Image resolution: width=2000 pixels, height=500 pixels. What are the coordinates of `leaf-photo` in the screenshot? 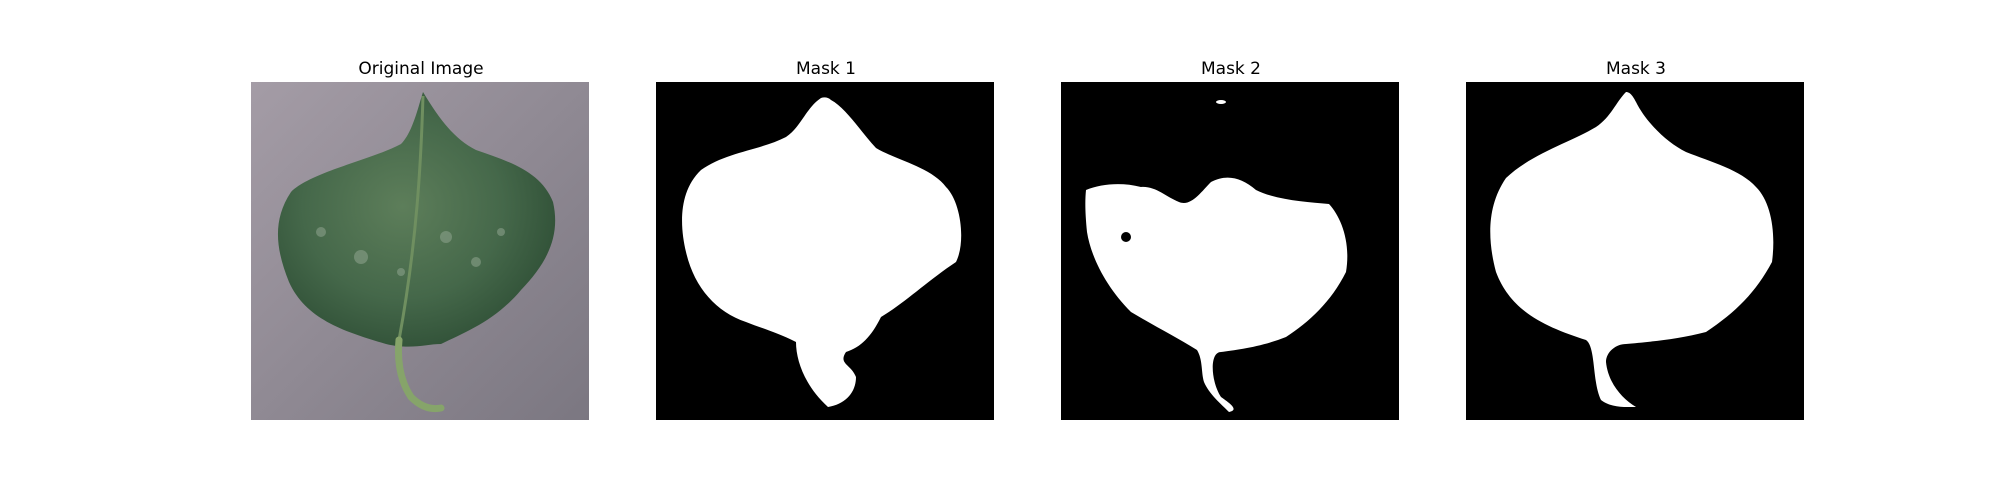 It's located at (420, 251).